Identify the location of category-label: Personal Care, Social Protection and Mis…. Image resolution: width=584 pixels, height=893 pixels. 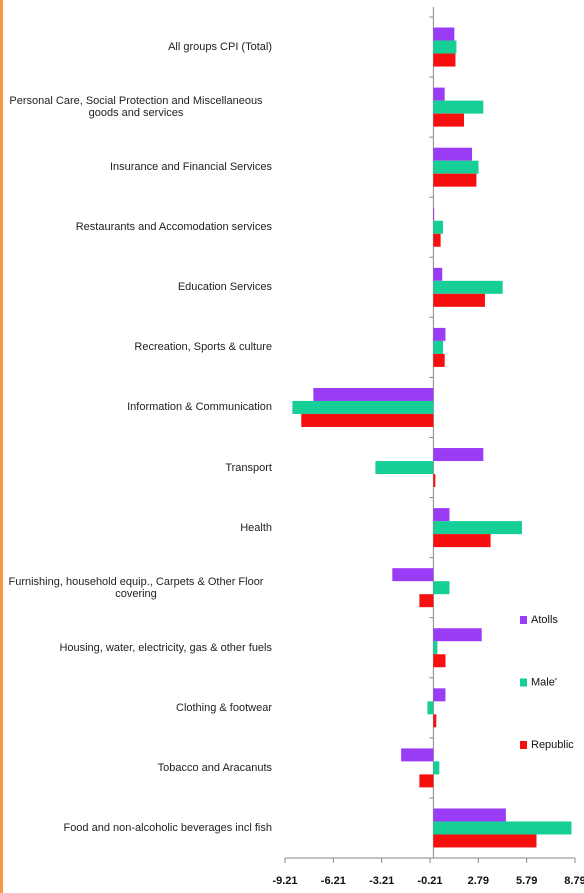
(136, 107).